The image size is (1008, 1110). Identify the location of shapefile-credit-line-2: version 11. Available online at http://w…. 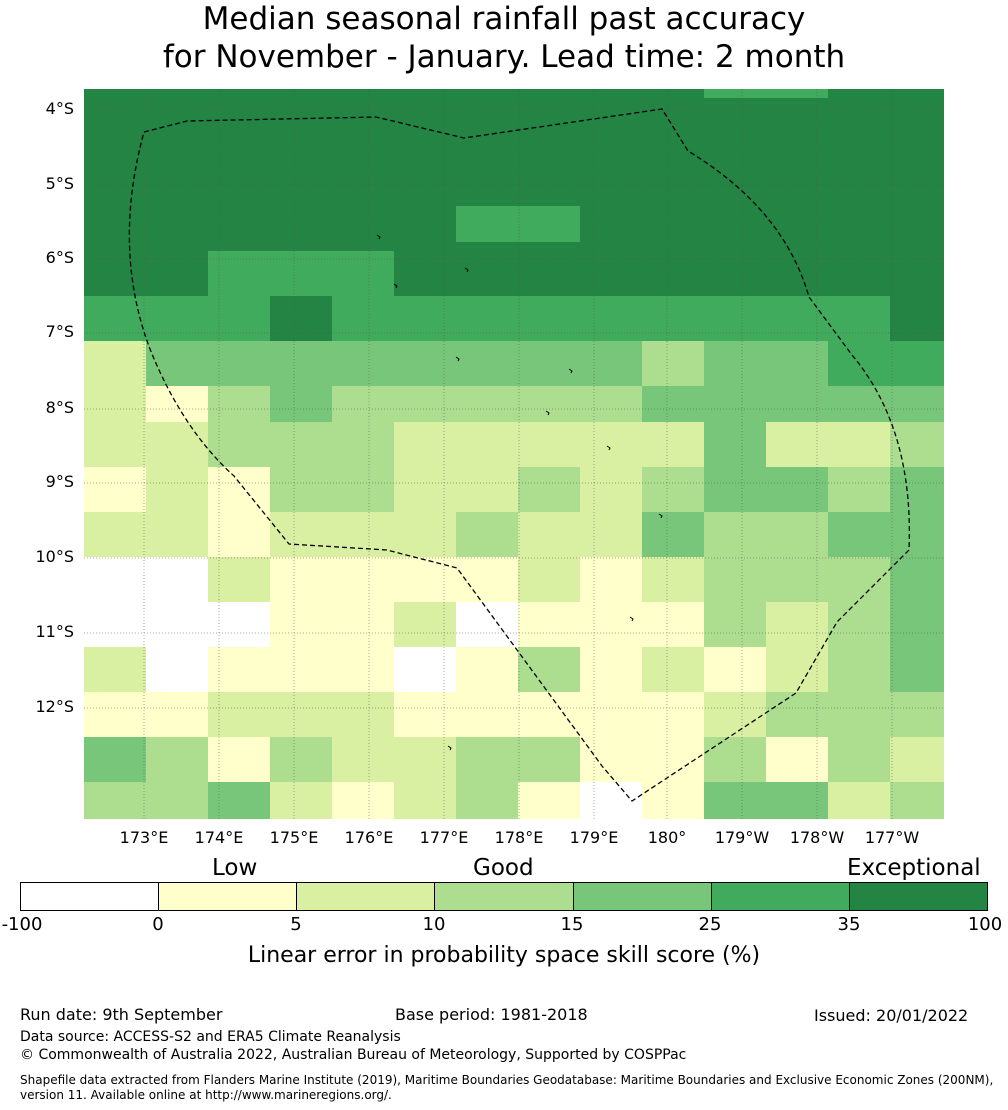
(206, 1095).